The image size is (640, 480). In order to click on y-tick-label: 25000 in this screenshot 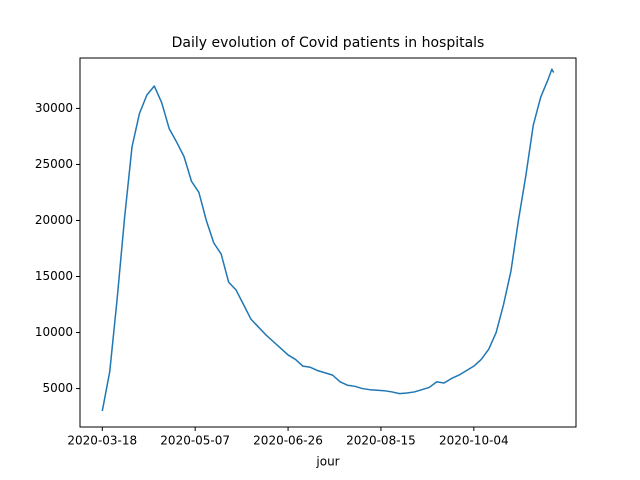, I will do `click(54, 164)`.